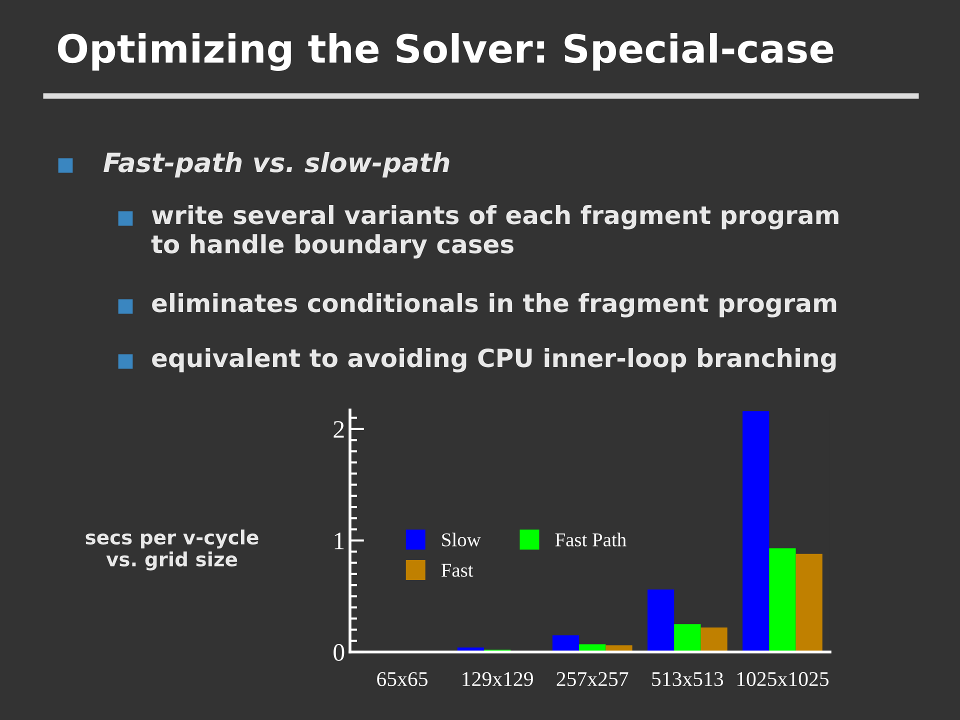  I want to click on legend-label: Slow, so click(461, 539).